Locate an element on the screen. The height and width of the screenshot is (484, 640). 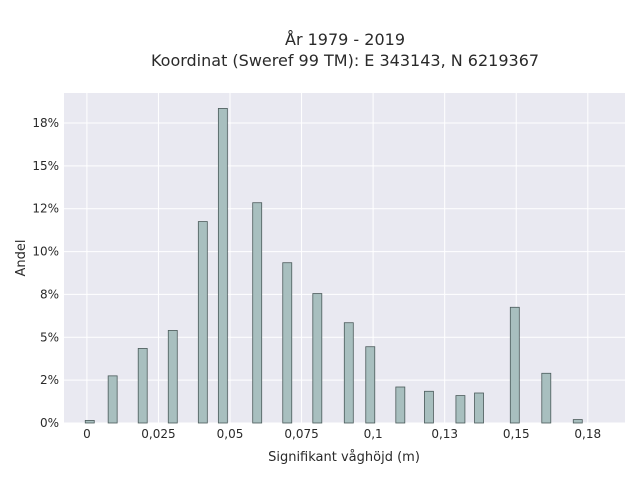
x-tick-label: 0,13 is located at coordinates (444, 434).